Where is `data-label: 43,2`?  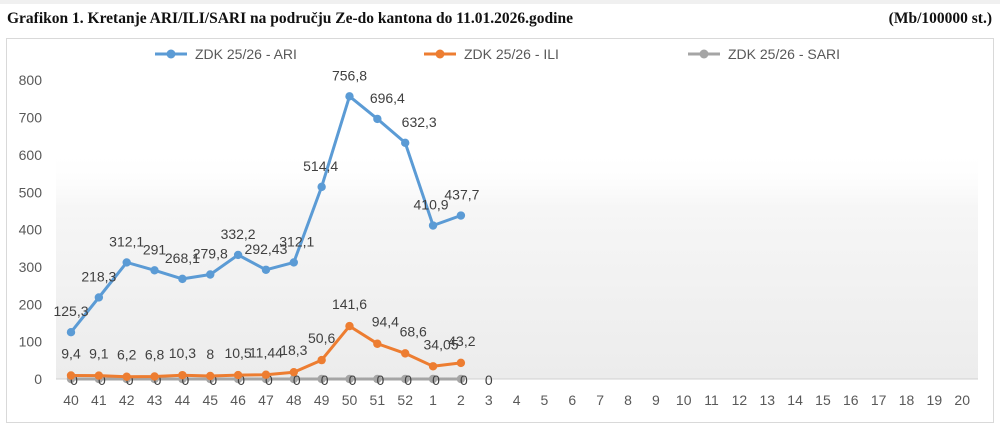 data-label: 43,2 is located at coordinates (461, 341).